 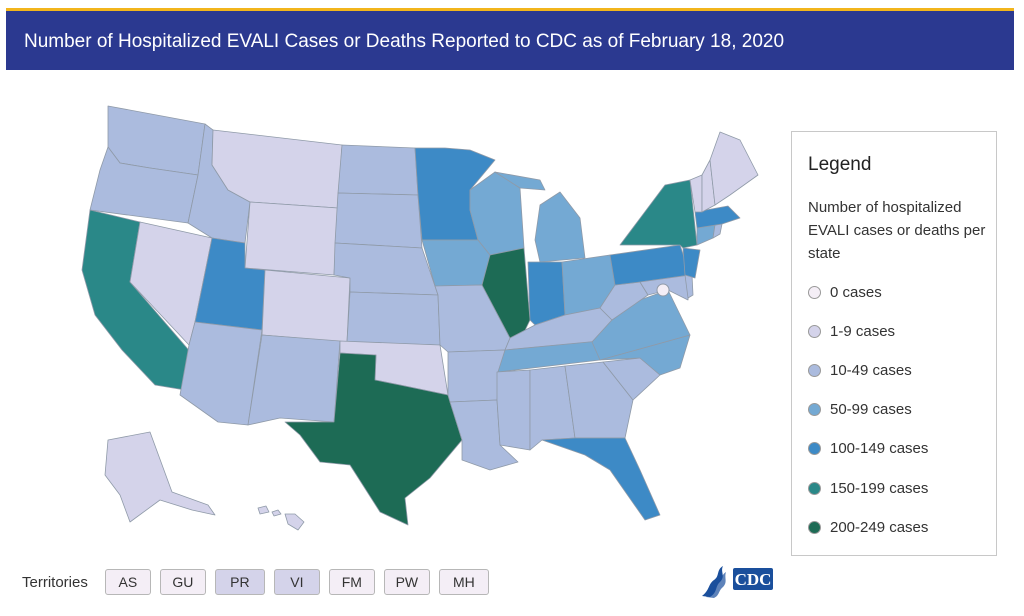 I want to click on state-ME, so click(x=734, y=168).